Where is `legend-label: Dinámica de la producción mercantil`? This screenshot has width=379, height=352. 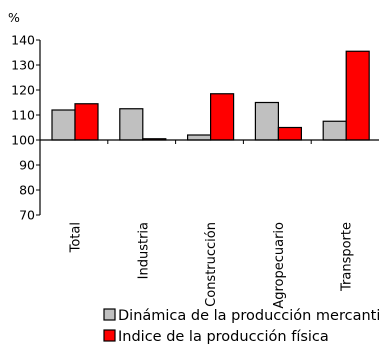
legend-label: Dinámica de la producción mercantil is located at coordinates (248, 316).